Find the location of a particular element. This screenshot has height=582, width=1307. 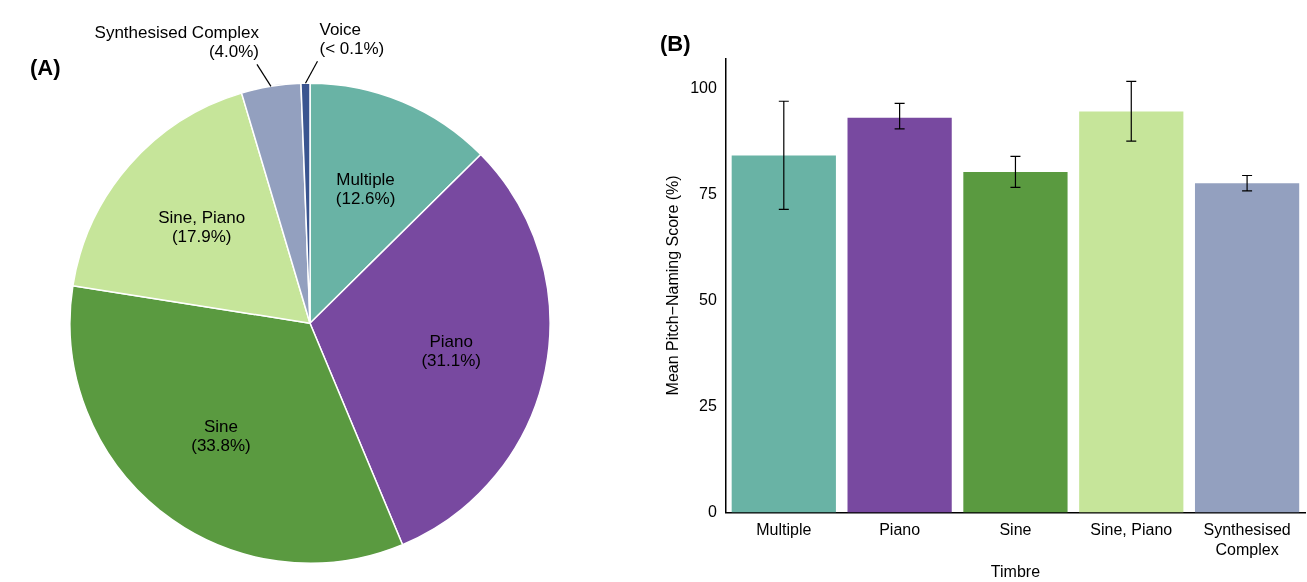

slice-label: Synthesised Complex is located at coordinates (177, 33).